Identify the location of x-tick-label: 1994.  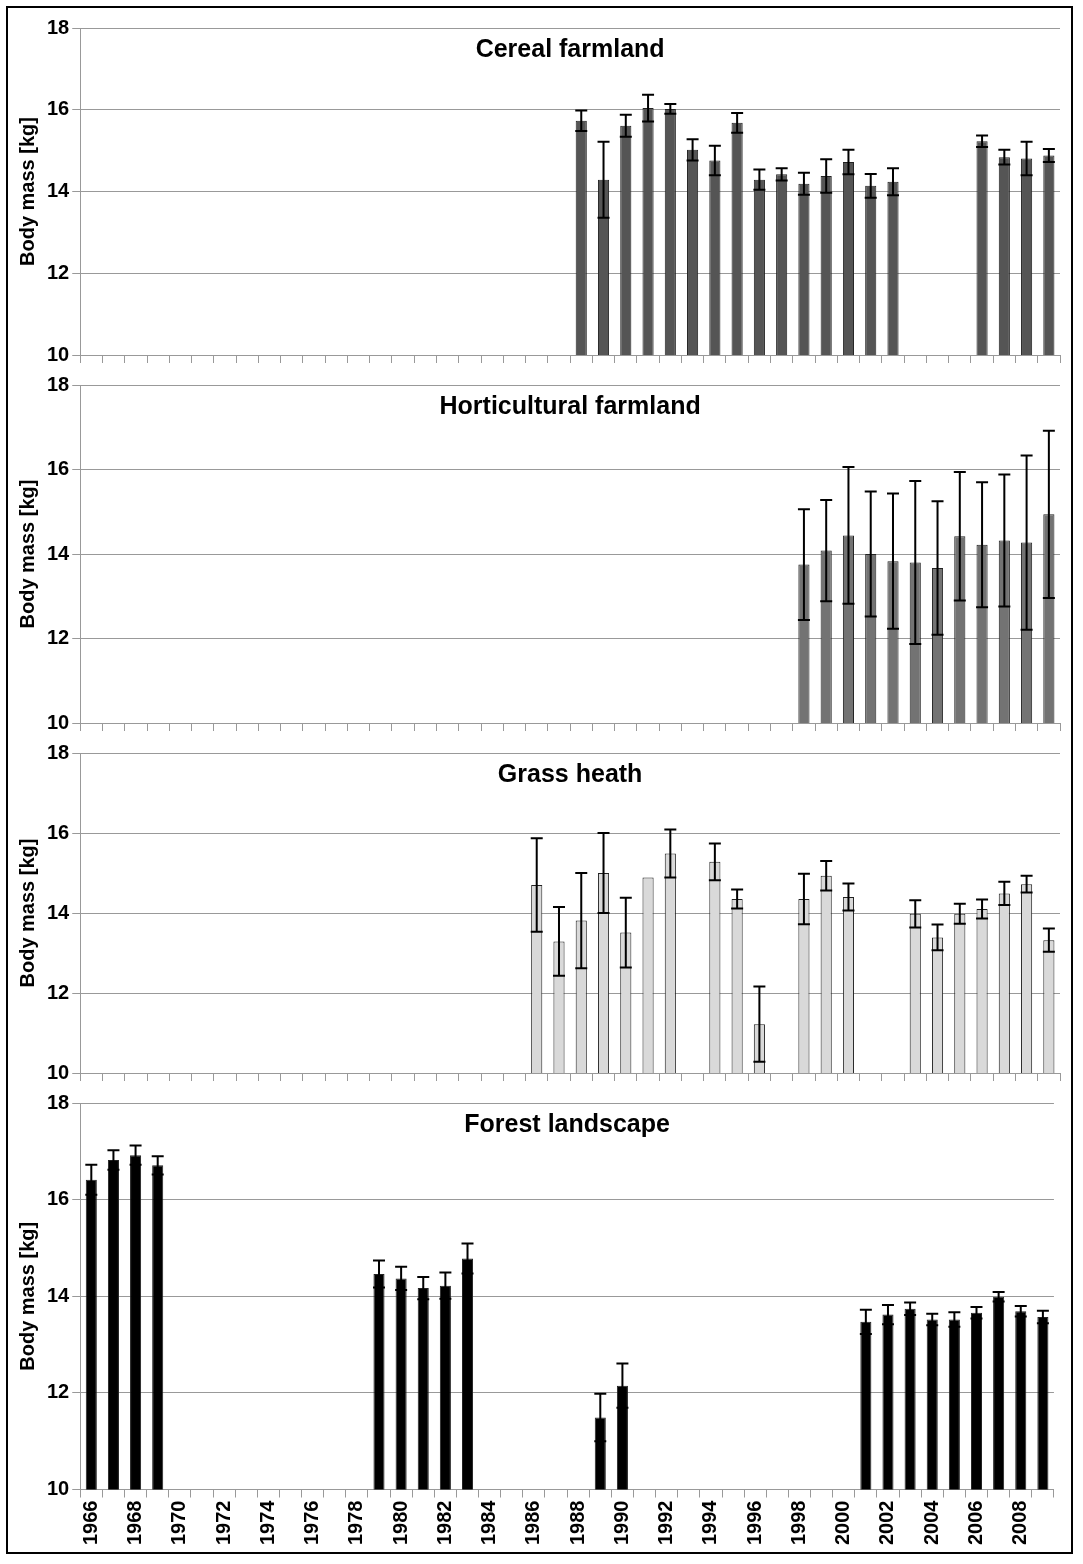
(709, 1522).